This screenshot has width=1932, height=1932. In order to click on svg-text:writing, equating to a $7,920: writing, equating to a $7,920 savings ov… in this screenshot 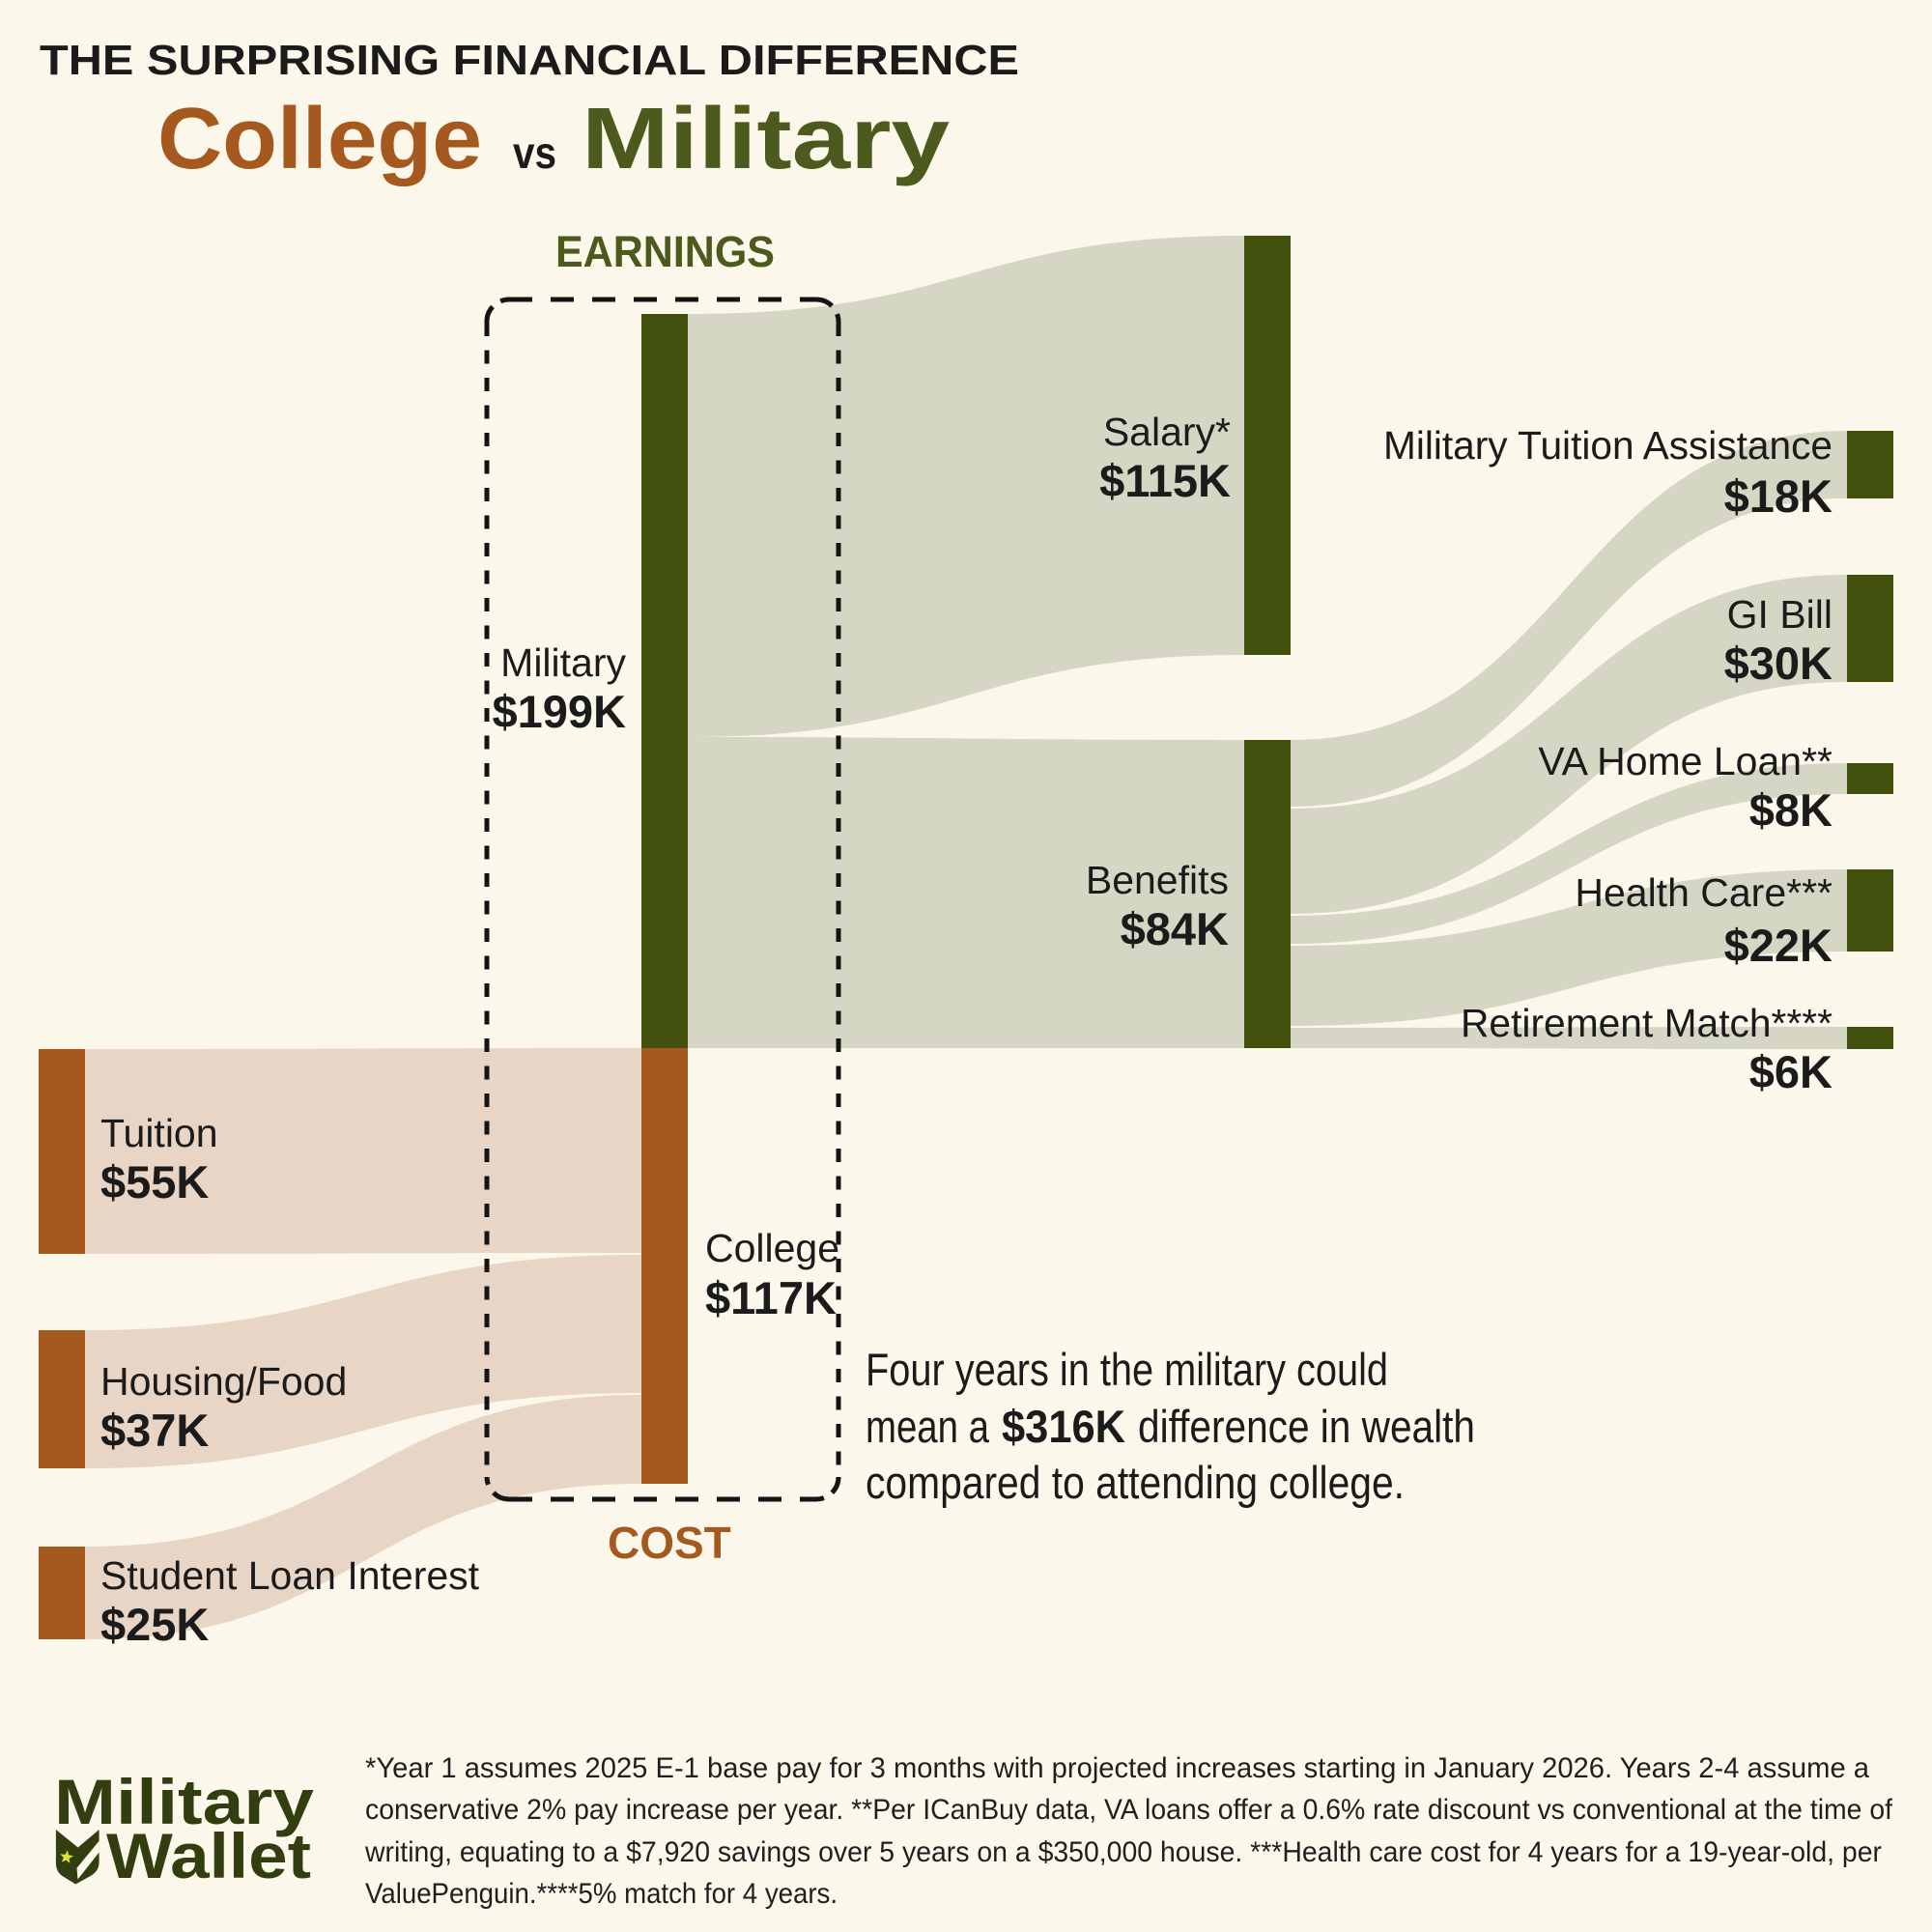, I will do `click(1123, 1852)`.